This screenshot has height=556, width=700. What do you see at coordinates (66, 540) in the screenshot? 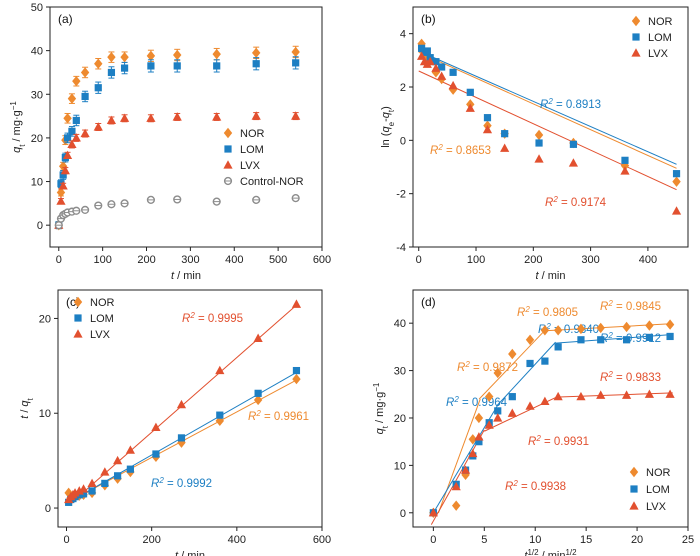
I see `x-tick-label: 0` at bounding box center [66, 540].